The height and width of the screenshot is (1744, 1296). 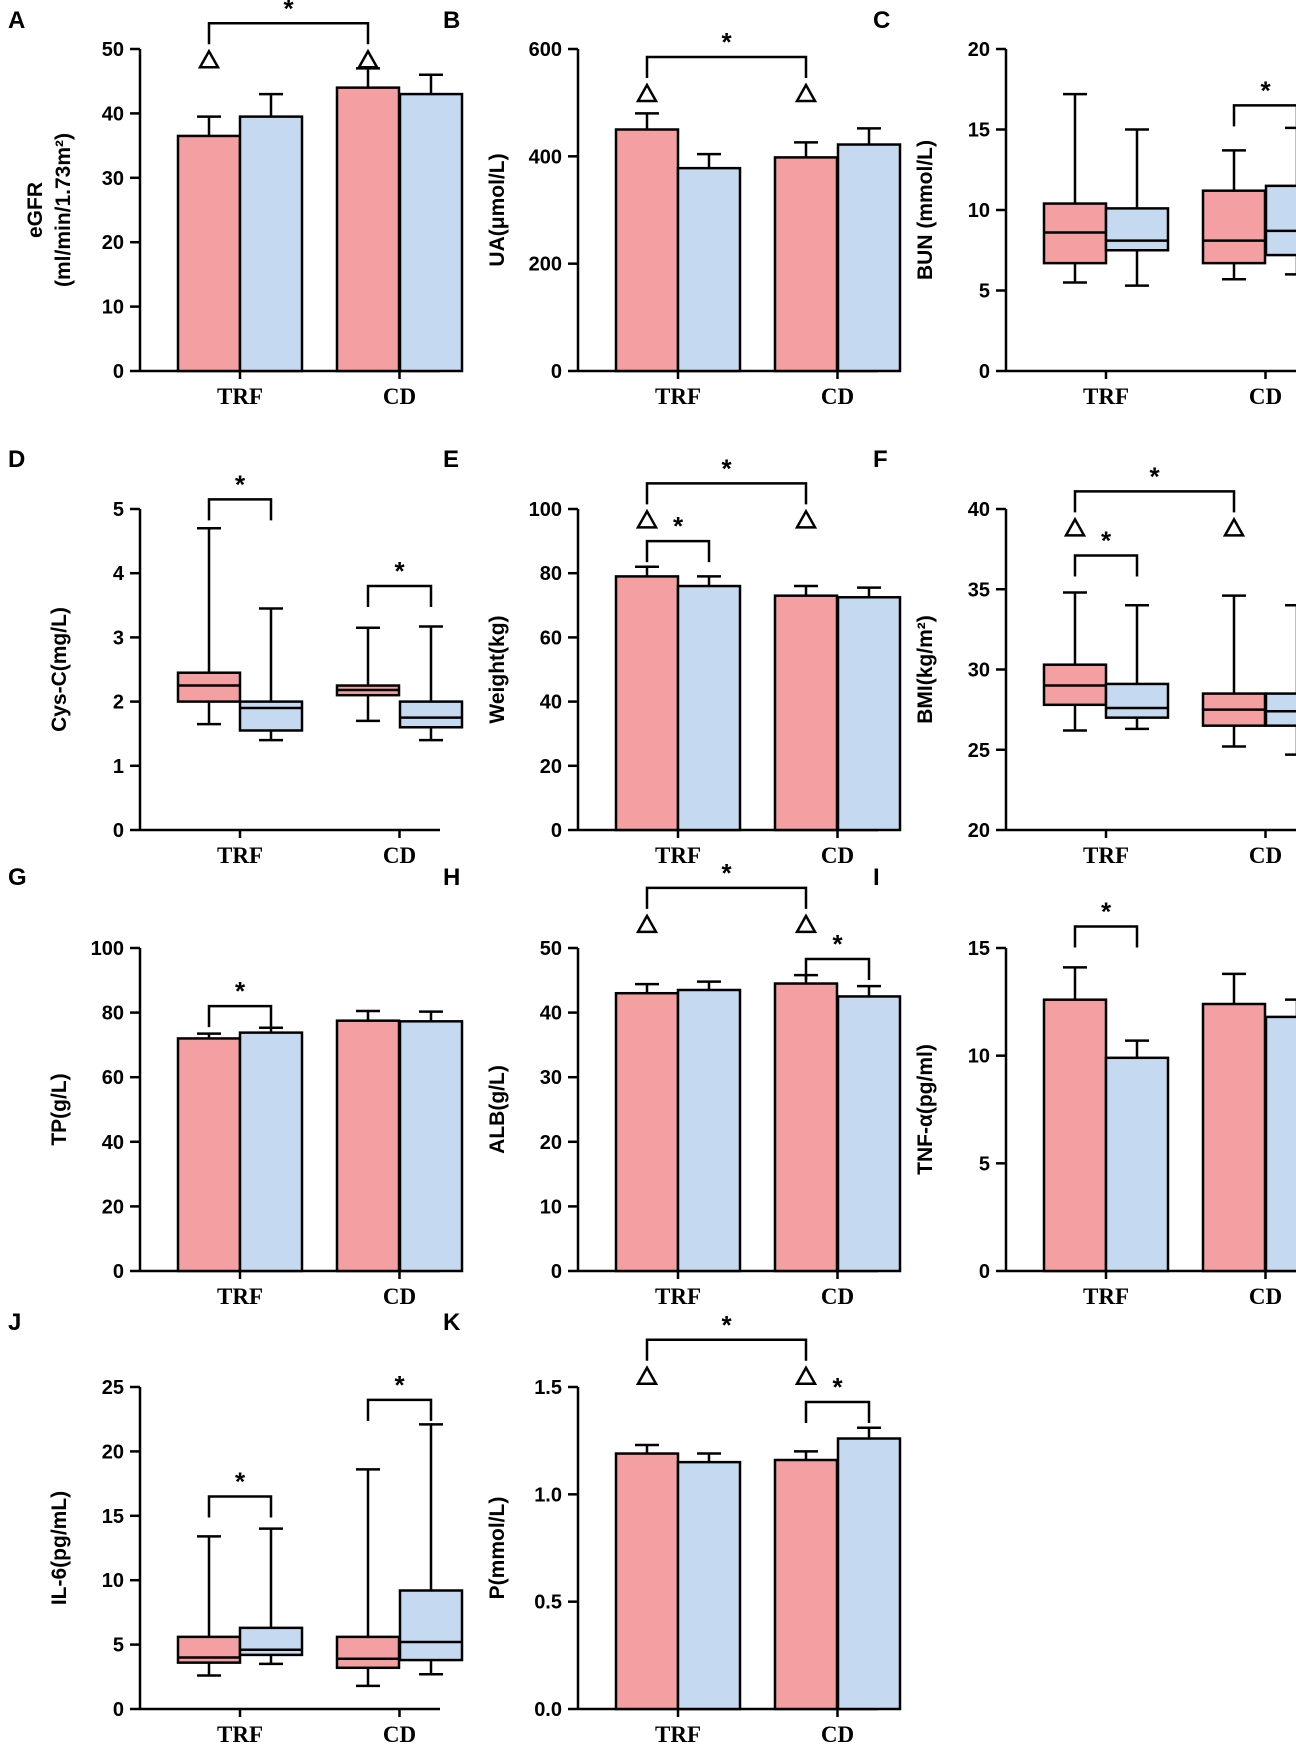 What do you see at coordinates (59, 1109) in the screenshot?
I see `y-axis-label: TP(g/L)` at bounding box center [59, 1109].